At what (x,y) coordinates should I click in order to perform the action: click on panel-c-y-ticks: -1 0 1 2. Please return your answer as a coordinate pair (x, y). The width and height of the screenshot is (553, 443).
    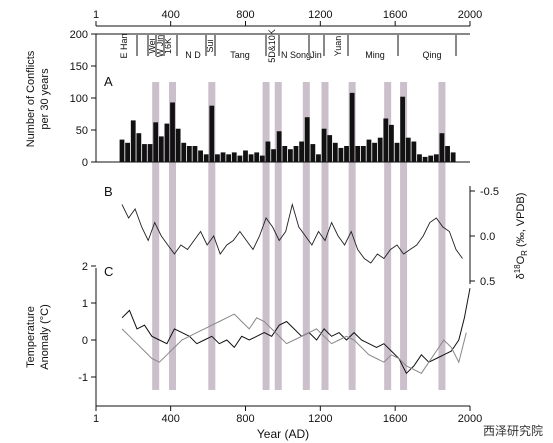
    Looking at the image, I should click on (87, 322).